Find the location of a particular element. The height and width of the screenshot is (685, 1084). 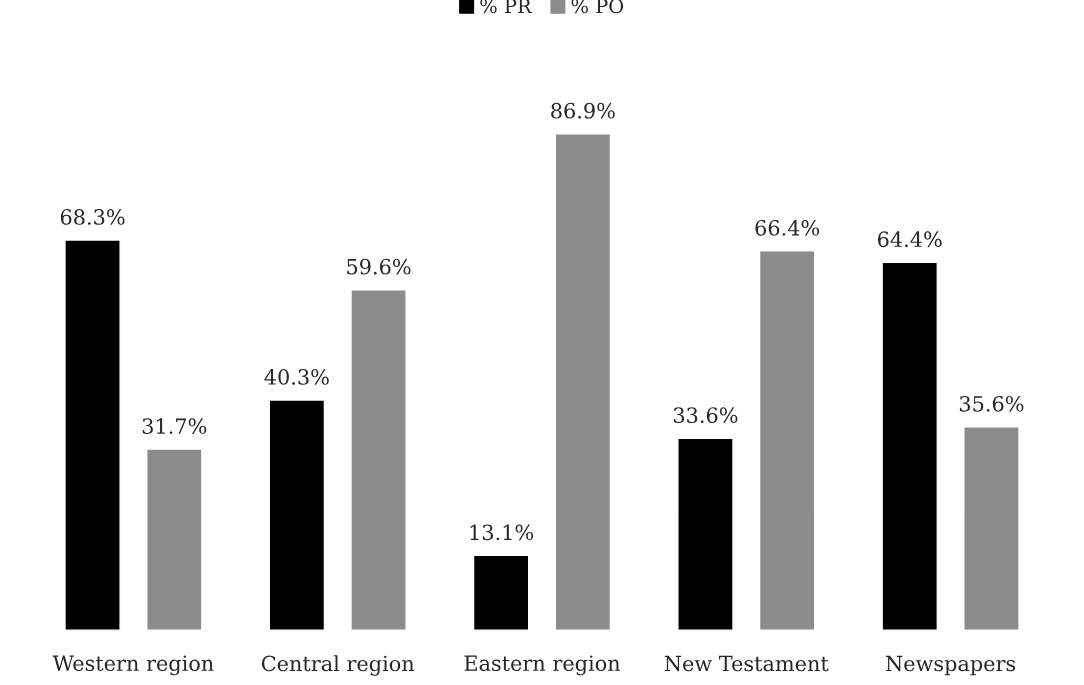

data-label: 64.4% is located at coordinates (910, 239).